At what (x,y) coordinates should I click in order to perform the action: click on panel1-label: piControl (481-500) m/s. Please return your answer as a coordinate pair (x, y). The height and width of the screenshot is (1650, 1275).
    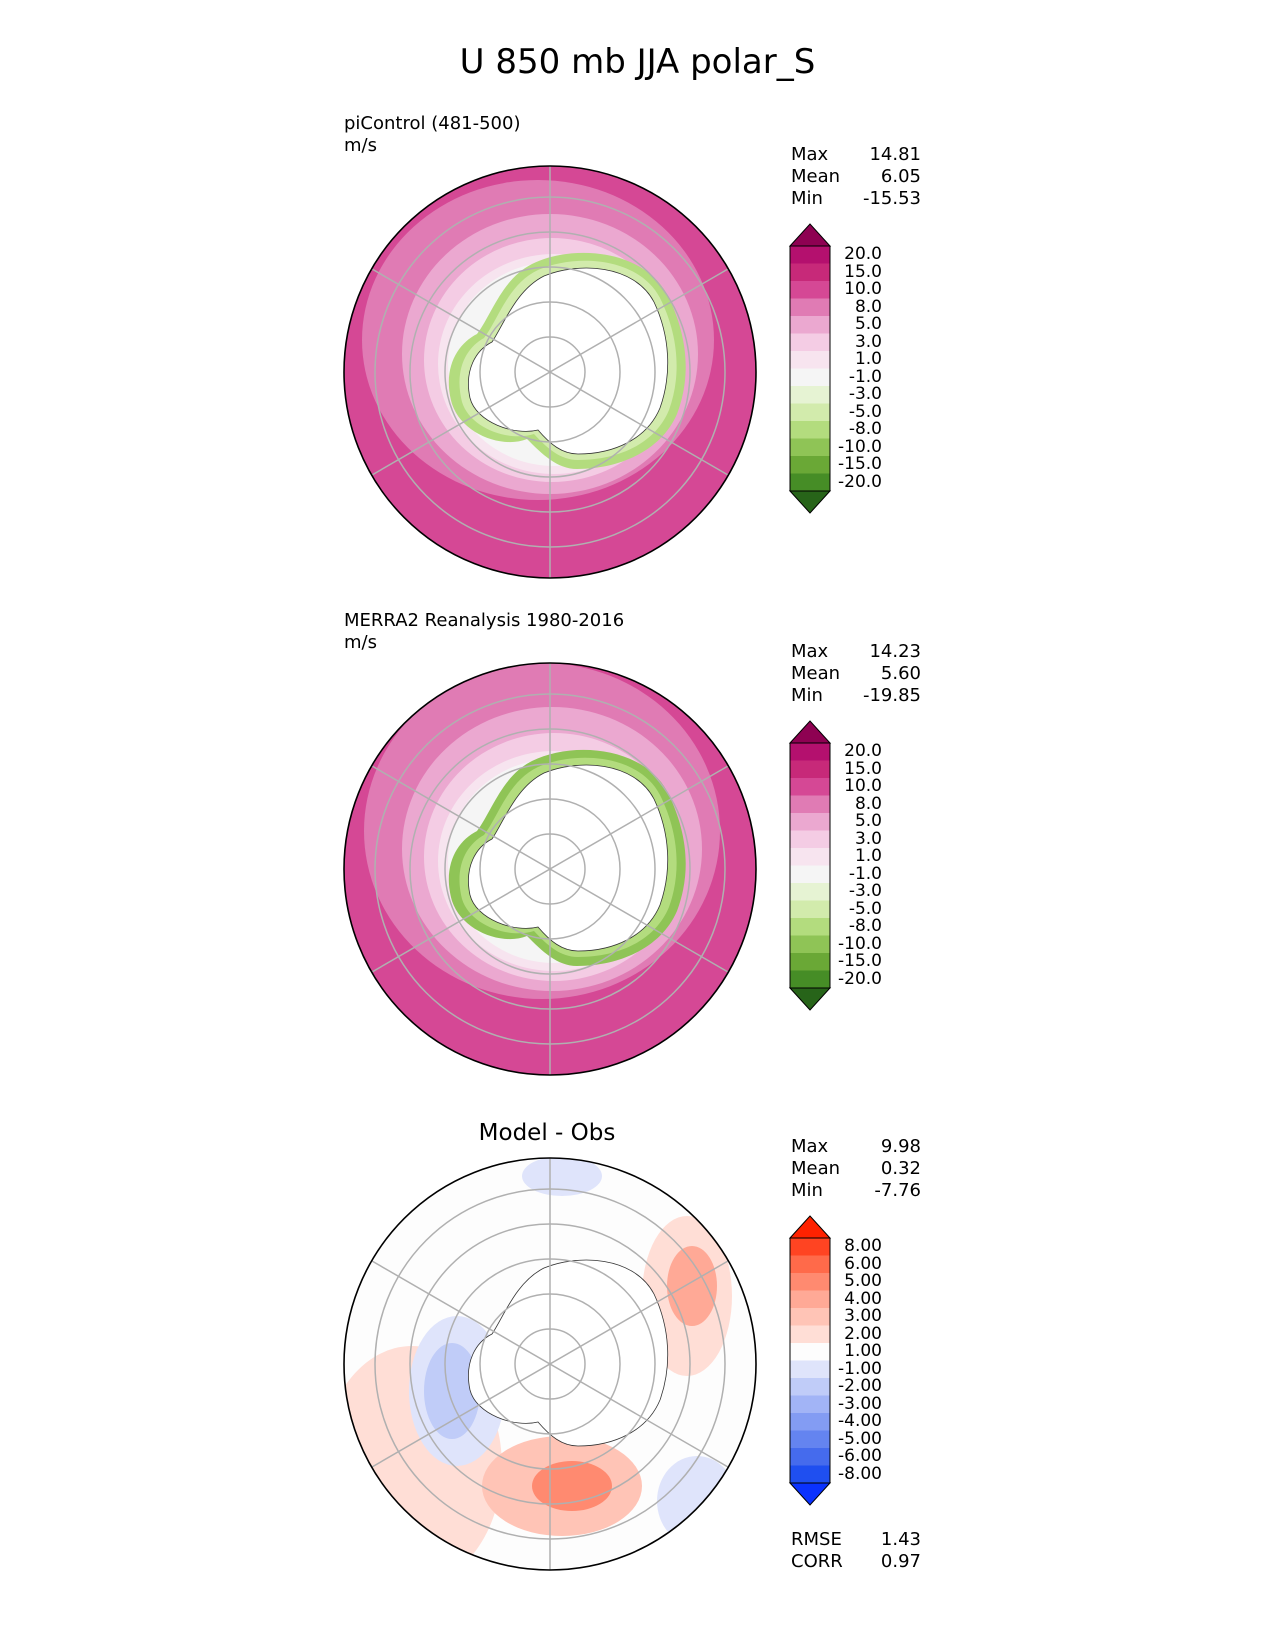
    Looking at the image, I should click on (432, 135).